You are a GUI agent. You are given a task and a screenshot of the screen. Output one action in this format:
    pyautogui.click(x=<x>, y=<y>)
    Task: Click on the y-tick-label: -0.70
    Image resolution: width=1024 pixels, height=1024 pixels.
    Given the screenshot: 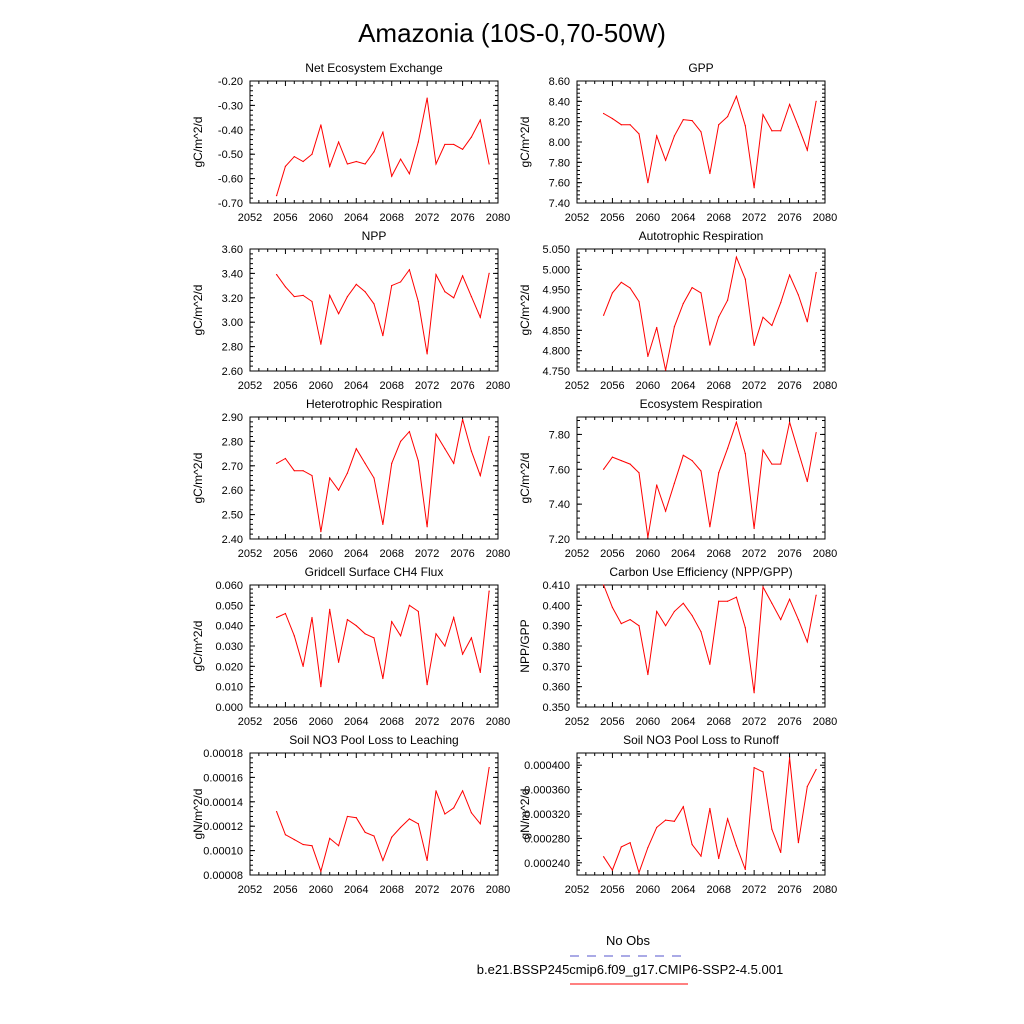 What is the action you would take?
    pyautogui.click(x=230, y=204)
    